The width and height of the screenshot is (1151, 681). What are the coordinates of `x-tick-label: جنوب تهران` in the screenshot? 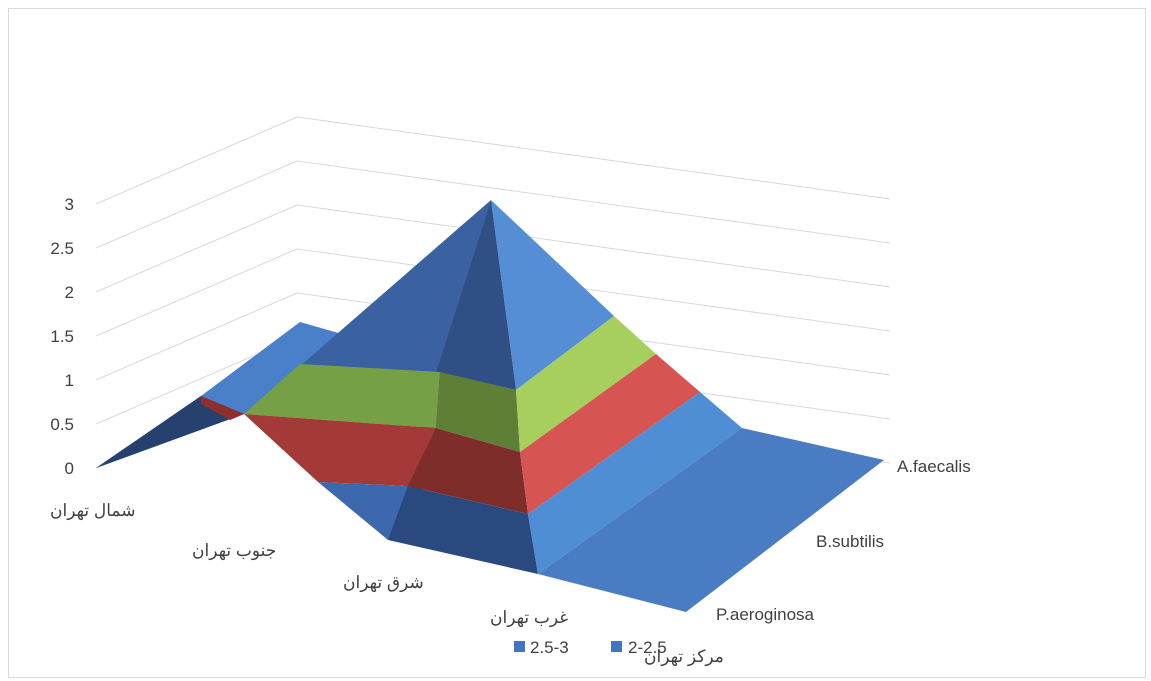 It's located at (234, 551).